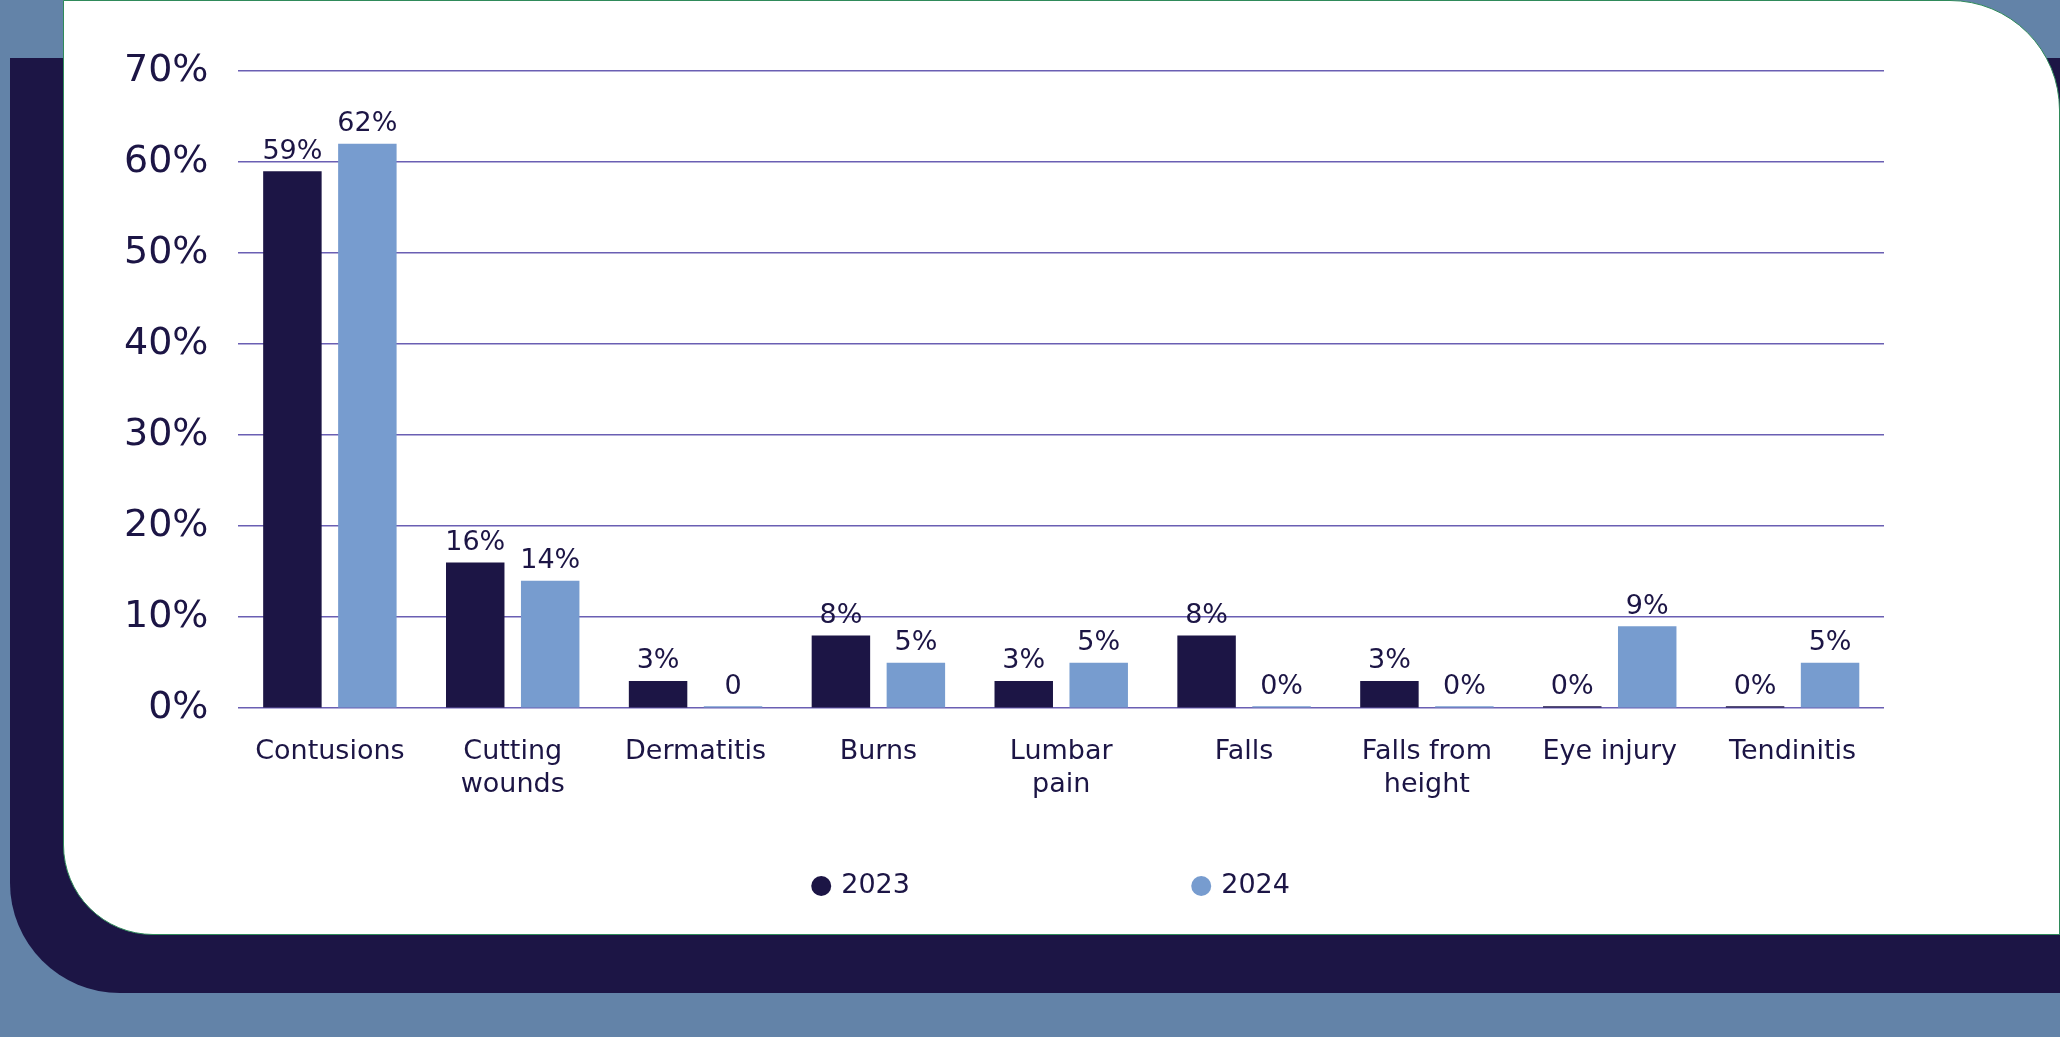  What do you see at coordinates (878, 750) in the screenshot?
I see `x-tick-label: Burns` at bounding box center [878, 750].